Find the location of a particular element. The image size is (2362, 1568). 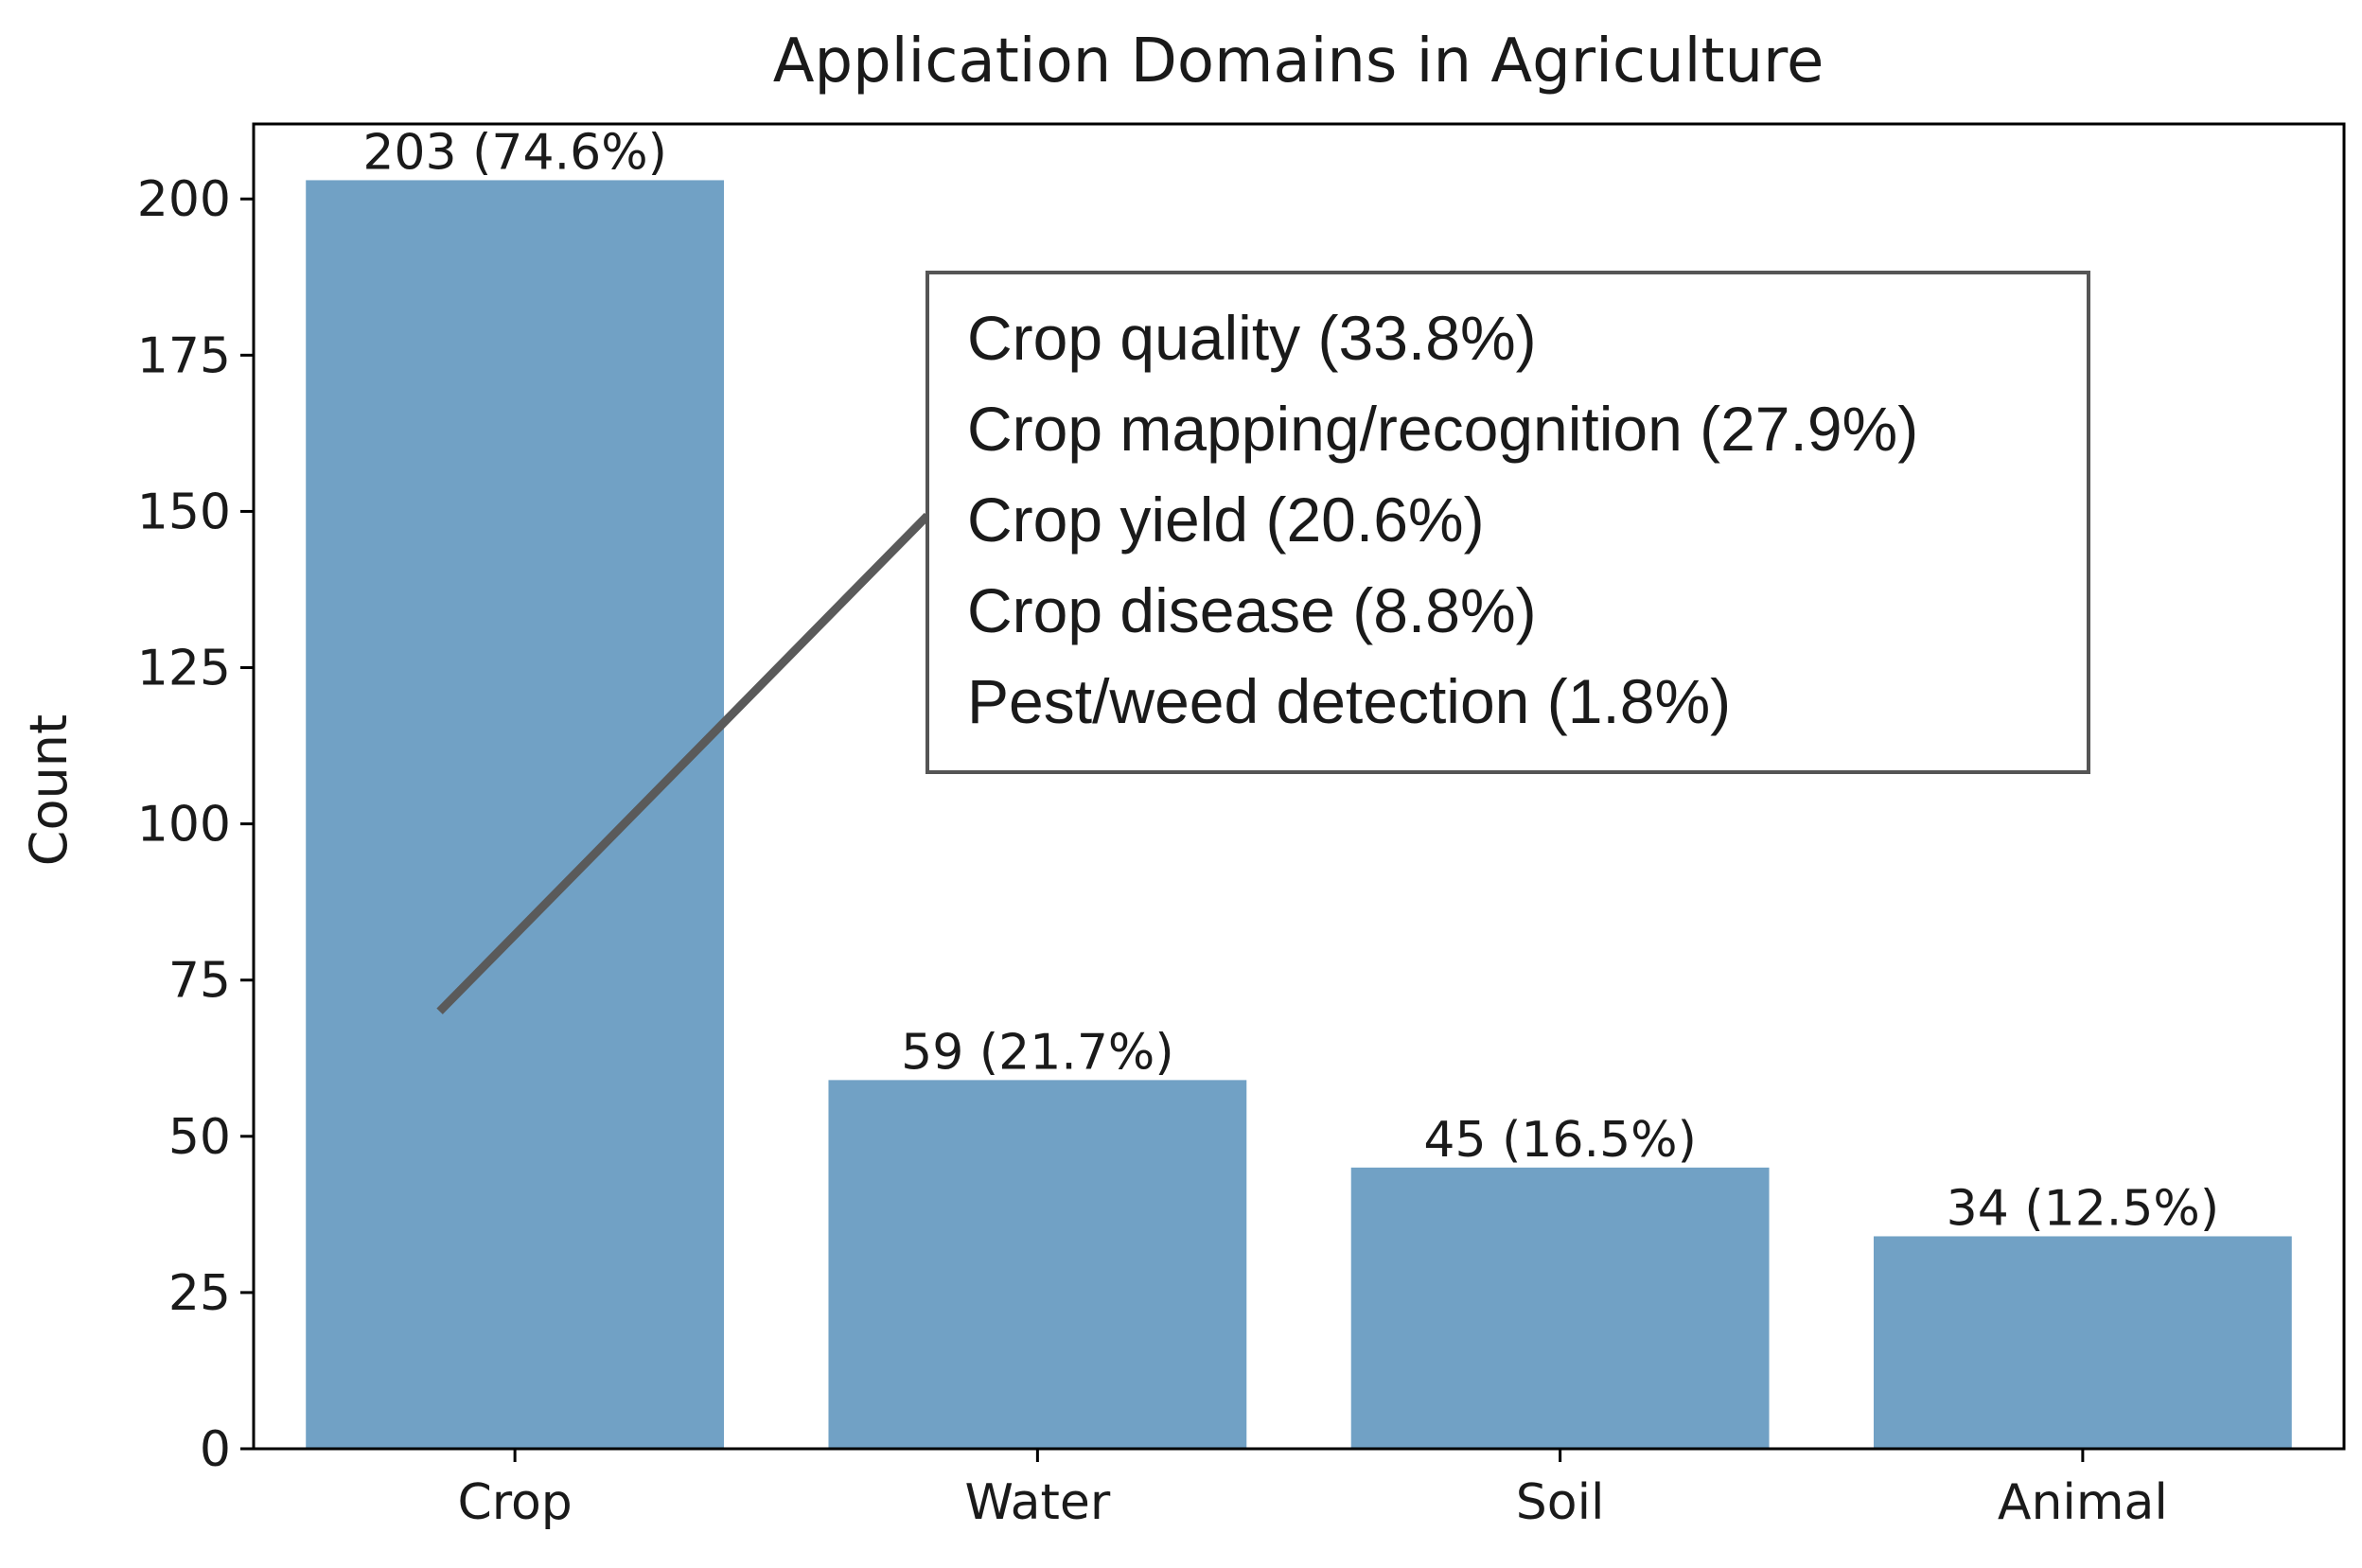

bar-water is located at coordinates (1037, 1264).